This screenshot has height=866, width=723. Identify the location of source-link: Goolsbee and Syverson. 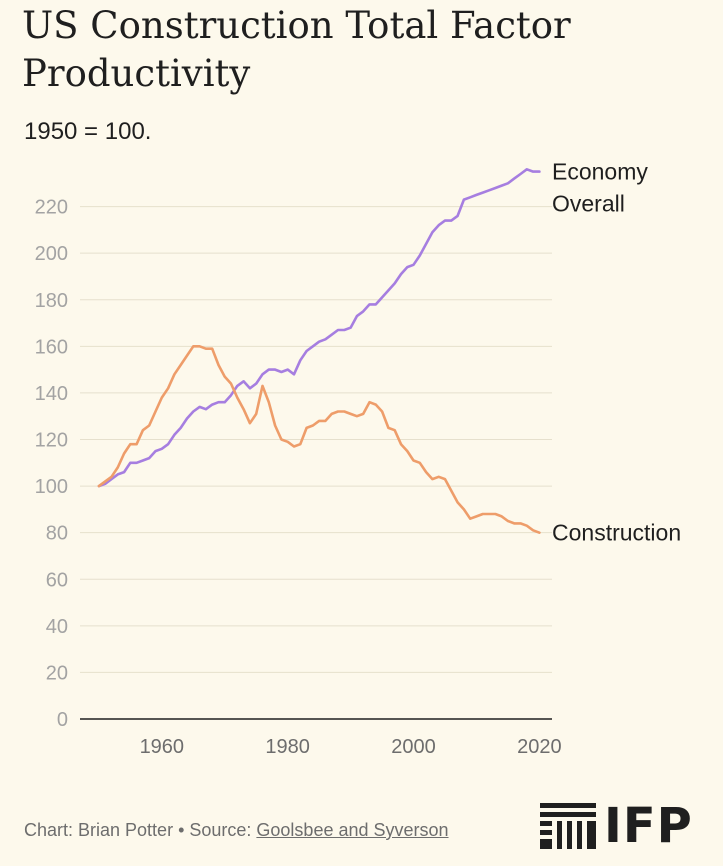
(352, 830).